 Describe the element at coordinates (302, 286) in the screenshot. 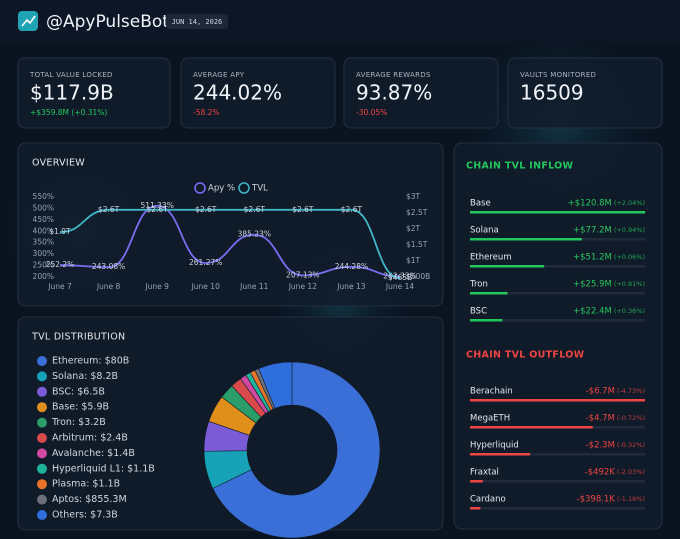

I see `x-tick-label: June 12` at that location.